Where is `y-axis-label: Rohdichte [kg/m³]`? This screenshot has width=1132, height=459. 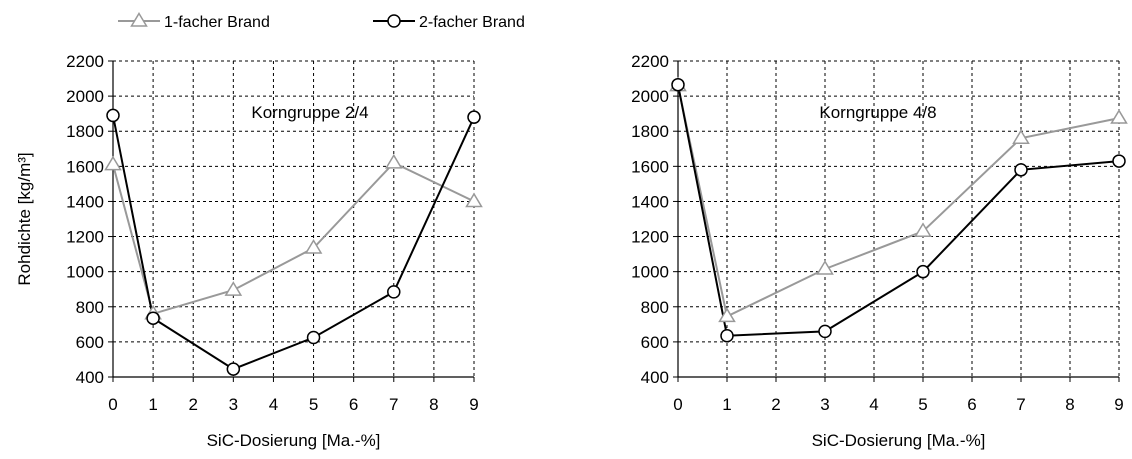 y-axis-label: Rohdichte [kg/m³] is located at coordinates (24, 218).